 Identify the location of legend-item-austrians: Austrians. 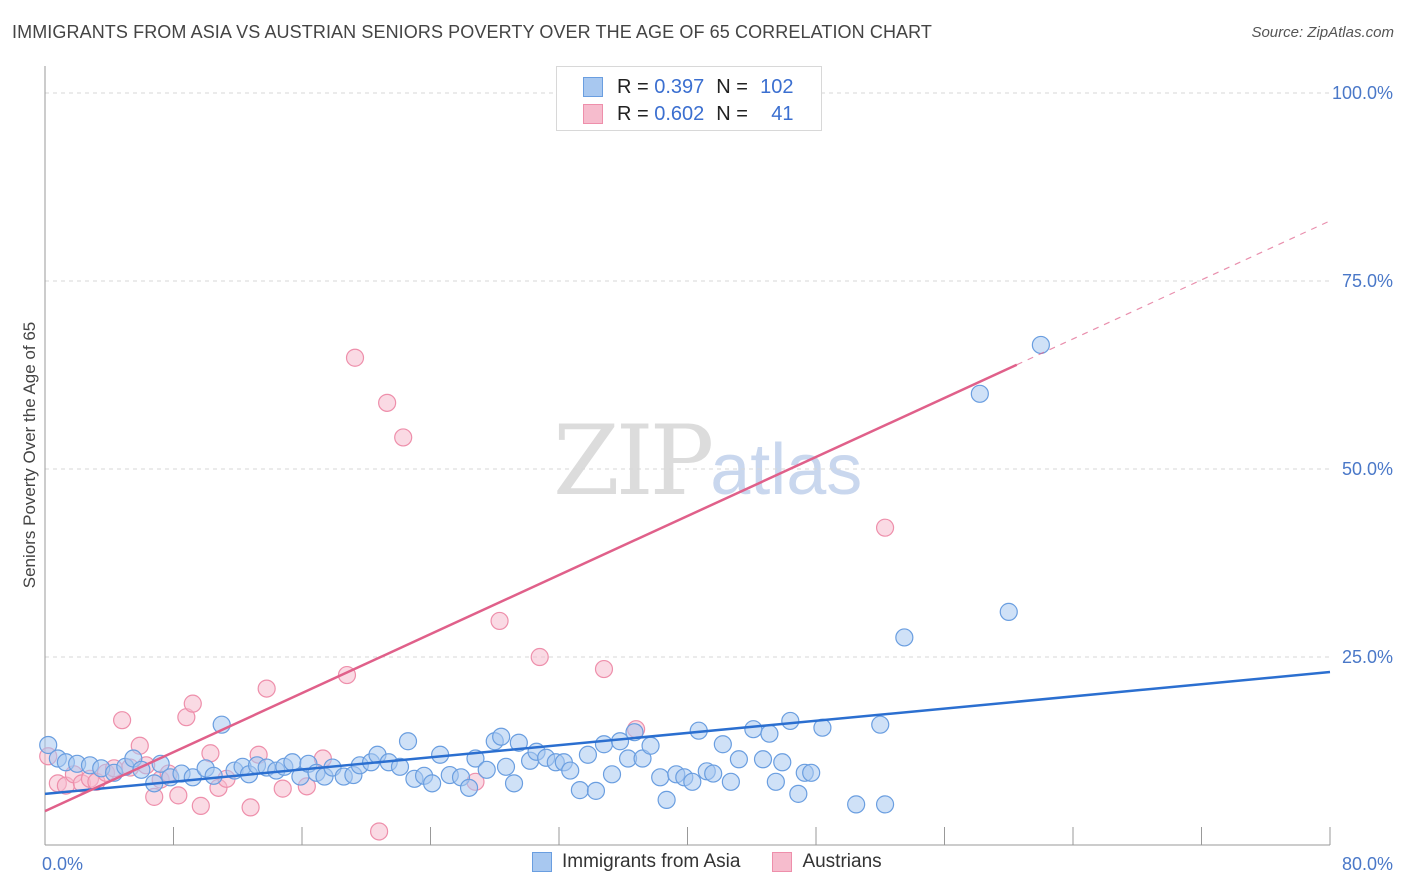
(827, 862).